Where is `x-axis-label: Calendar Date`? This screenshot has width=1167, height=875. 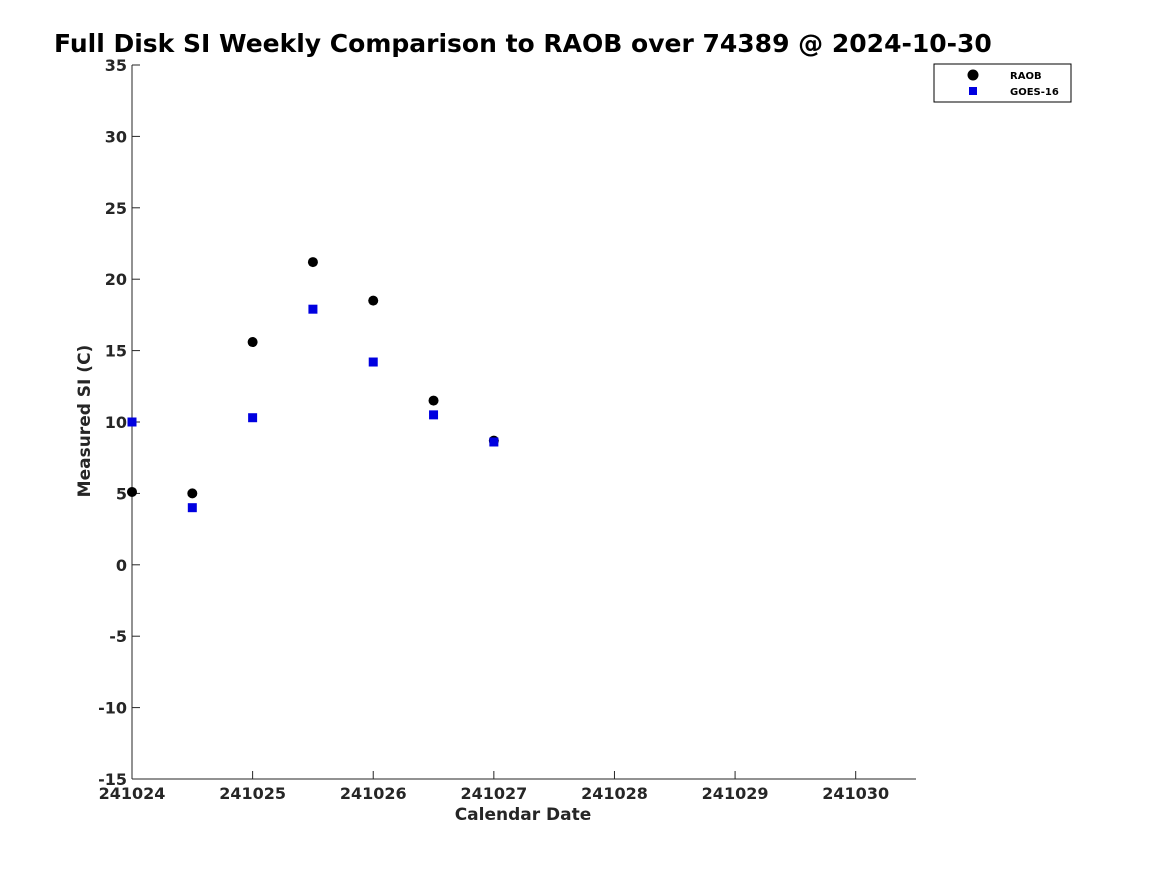 x-axis-label: Calendar Date is located at coordinates (523, 815).